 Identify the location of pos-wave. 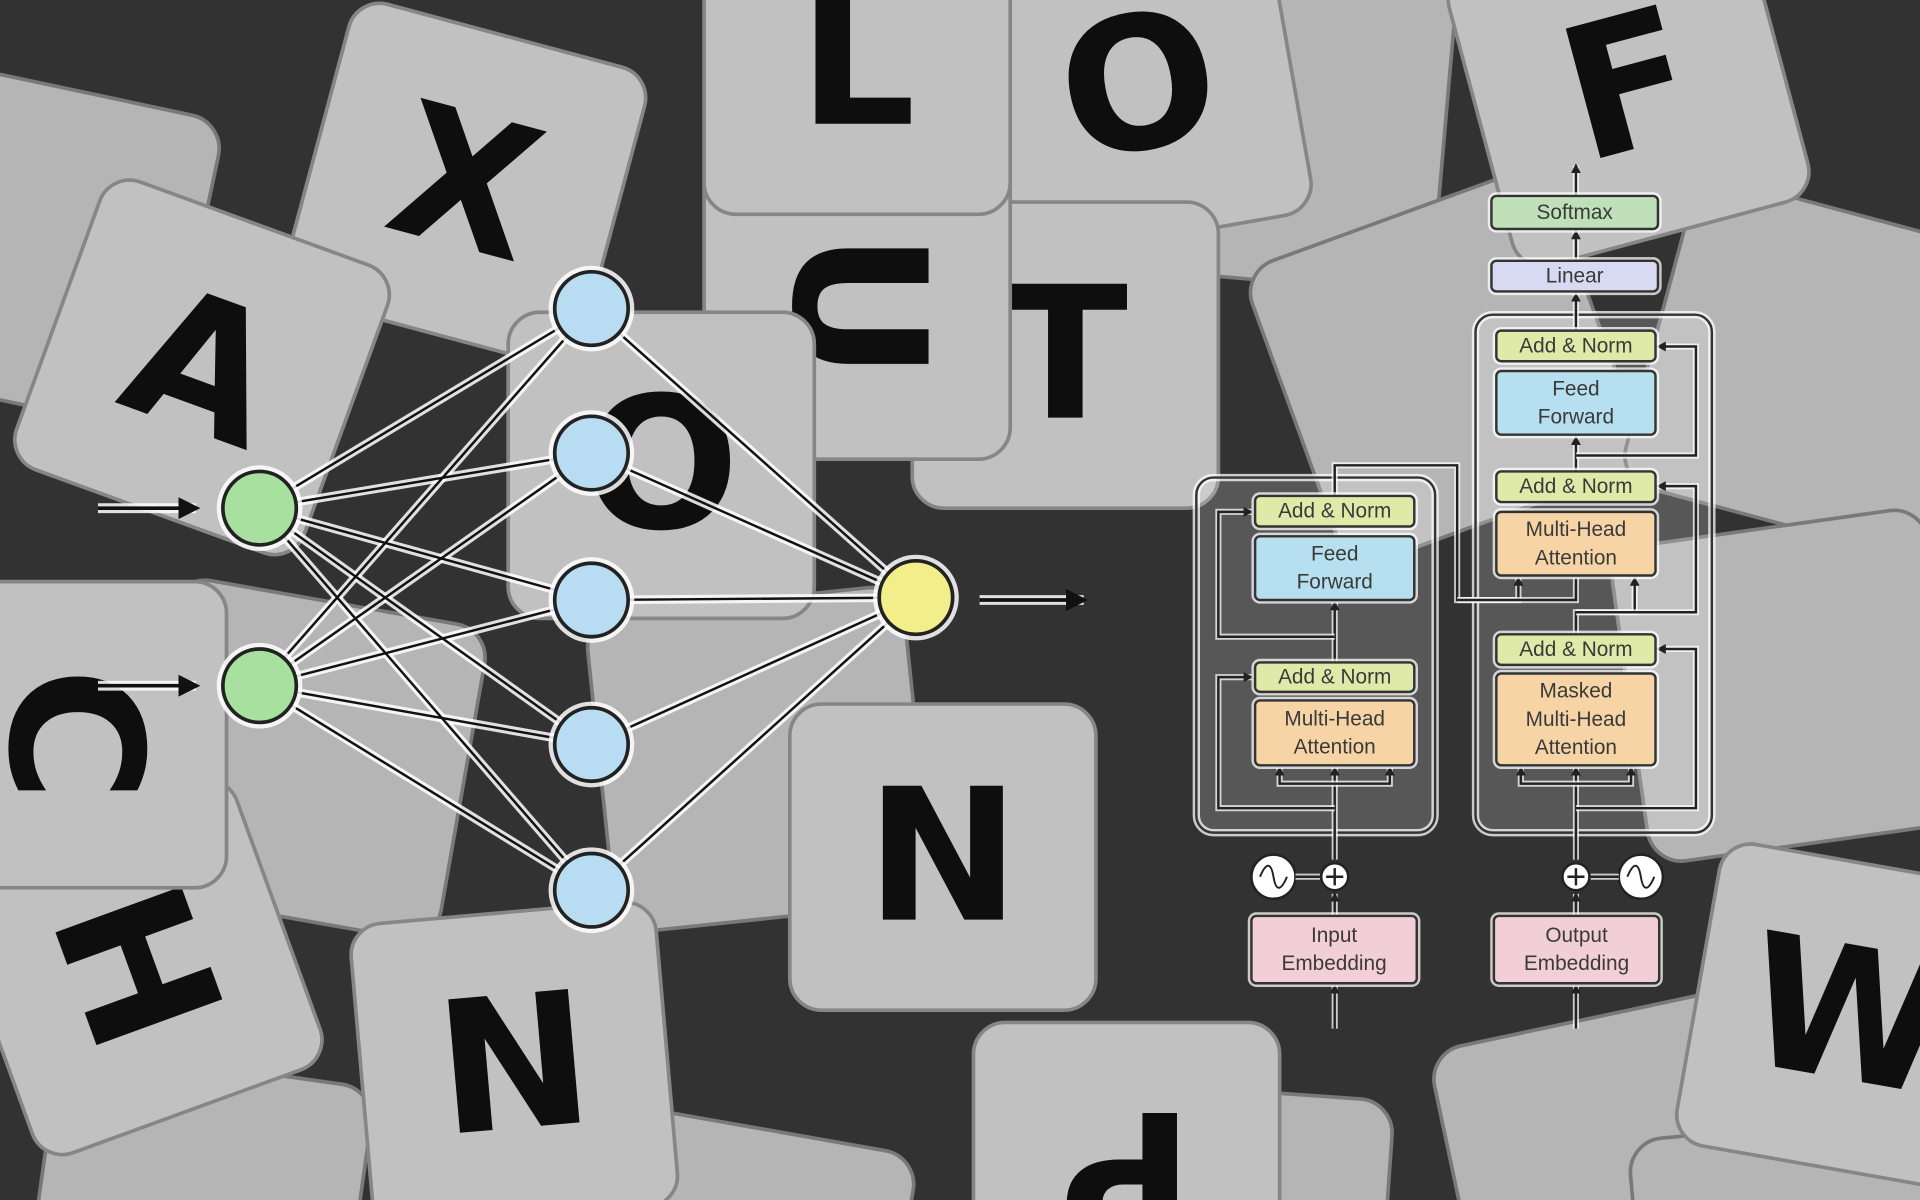
(1273, 876).